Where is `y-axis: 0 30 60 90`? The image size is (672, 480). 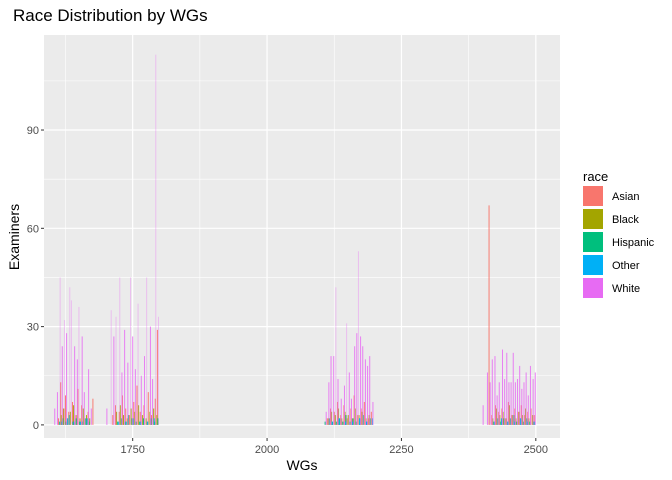 y-axis: 0 30 60 90 is located at coordinates (35, 278).